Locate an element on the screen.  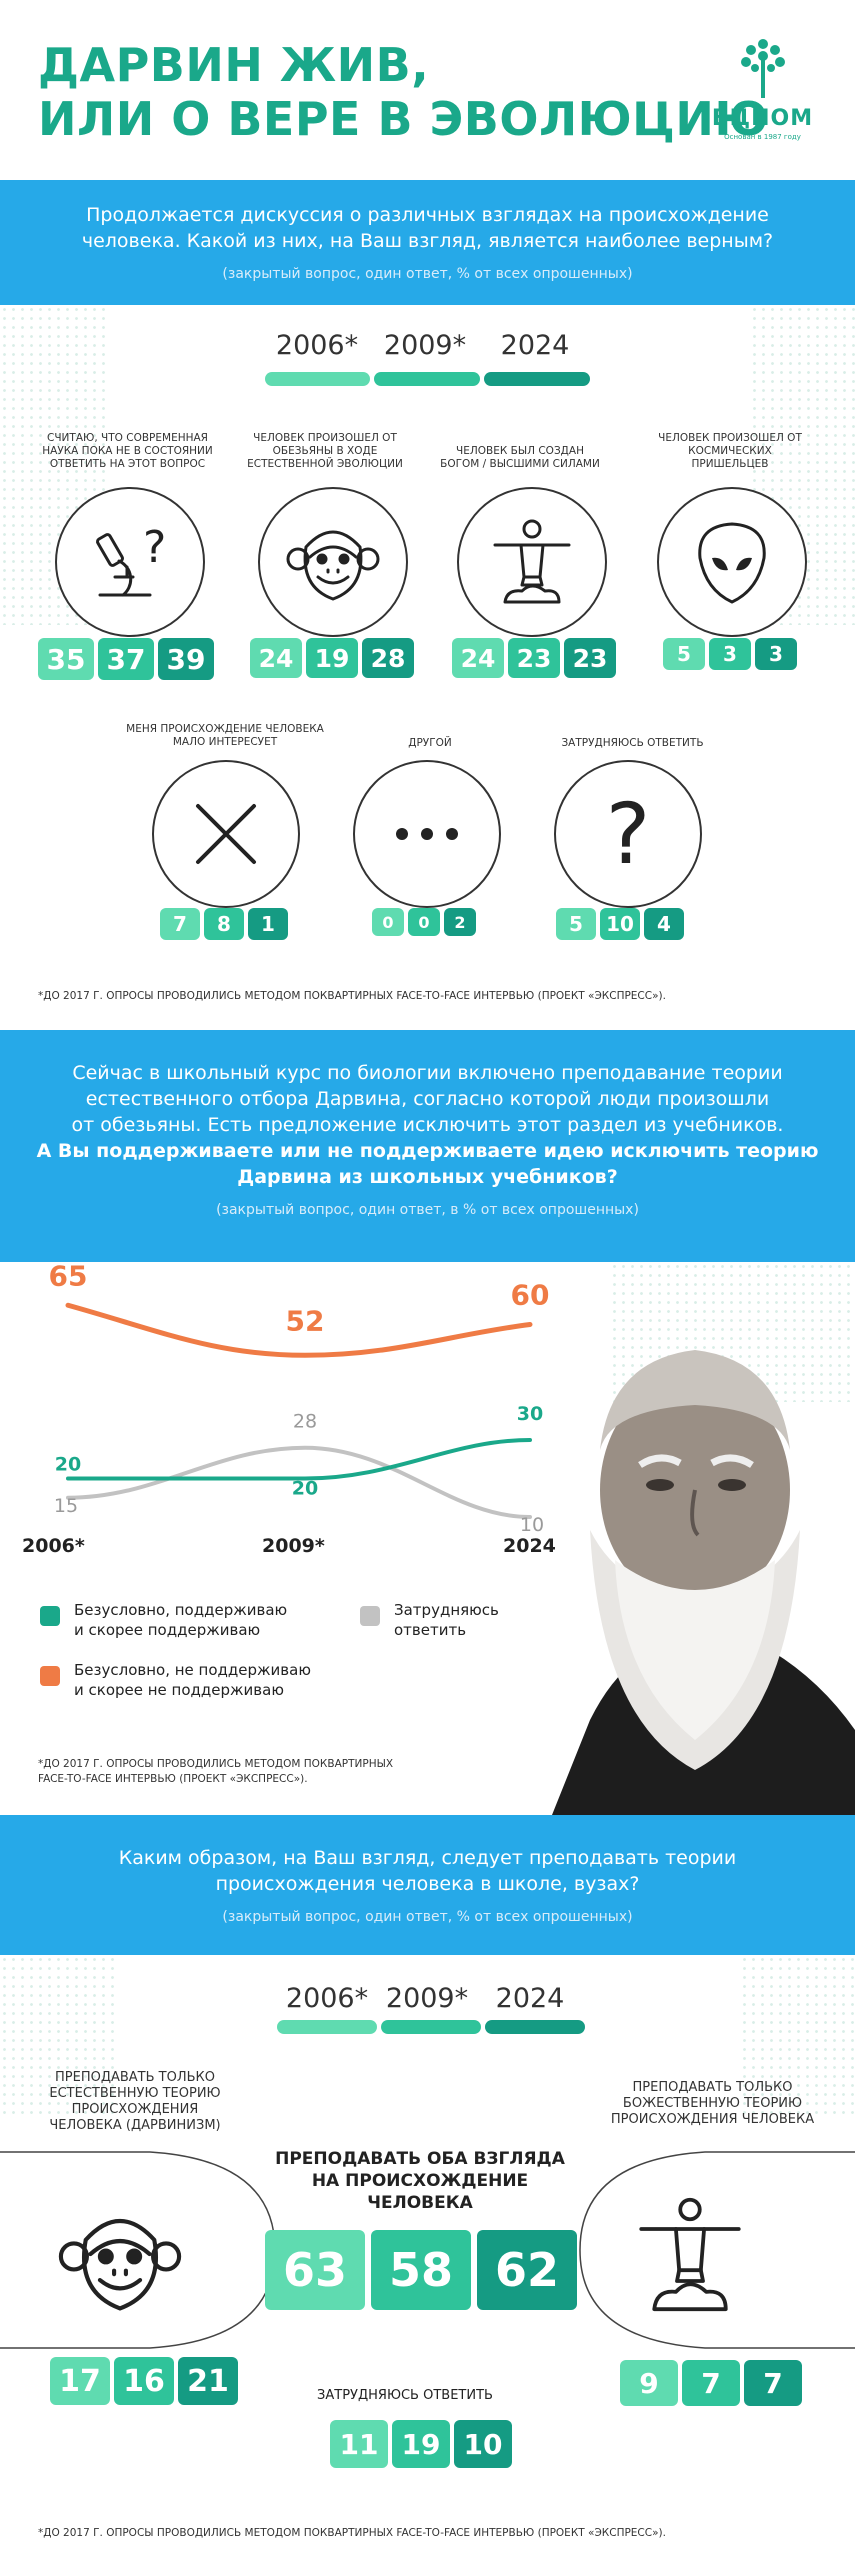
data-label: 30 is located at coordinates (530, 1414).